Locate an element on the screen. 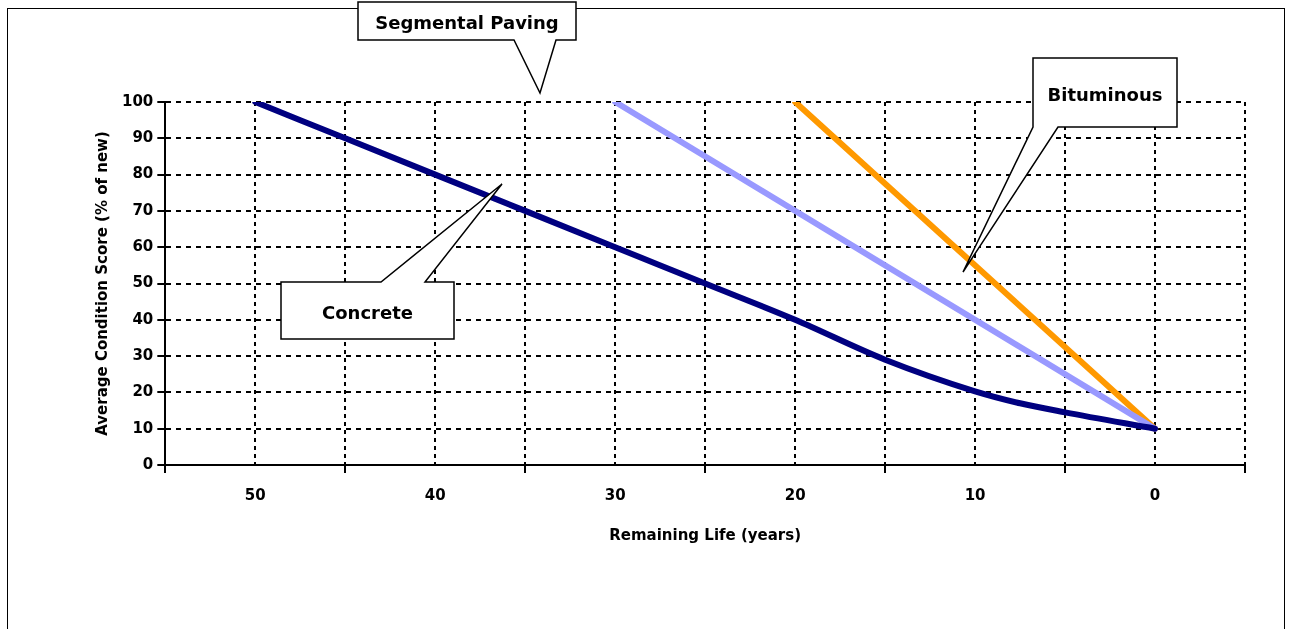 The image size is (1290, 629). y-tick-label: 90 is located at coordinates (143, 137).